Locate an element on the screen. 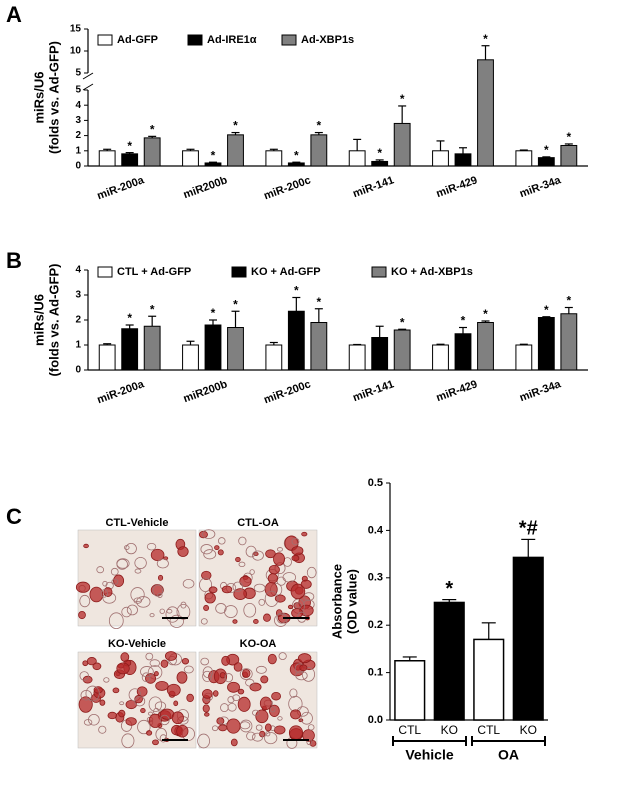 This screenshot has height=798, width=637. y-tick-label: 0.3 is located at coordinates (375, 578).